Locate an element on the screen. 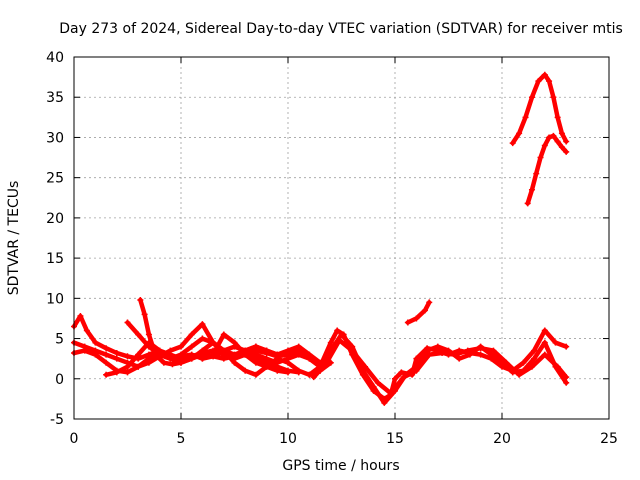  x-tick-label: 25 is located at coordinates (609, 439).